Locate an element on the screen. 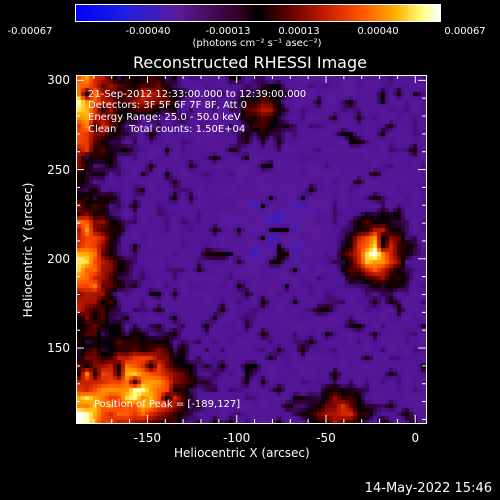 This screenshot has height=500, width=500. colorbar-tick: -0.00067 is located at coordinates (30, 31).